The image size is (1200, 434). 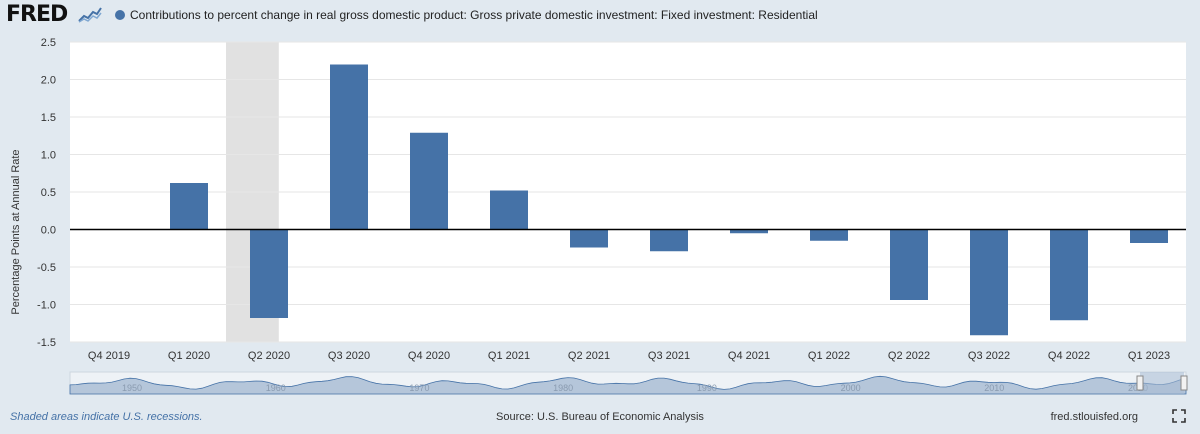 I want to click on x-tick-label: Q4 2022, so click(x=1069, y=356).